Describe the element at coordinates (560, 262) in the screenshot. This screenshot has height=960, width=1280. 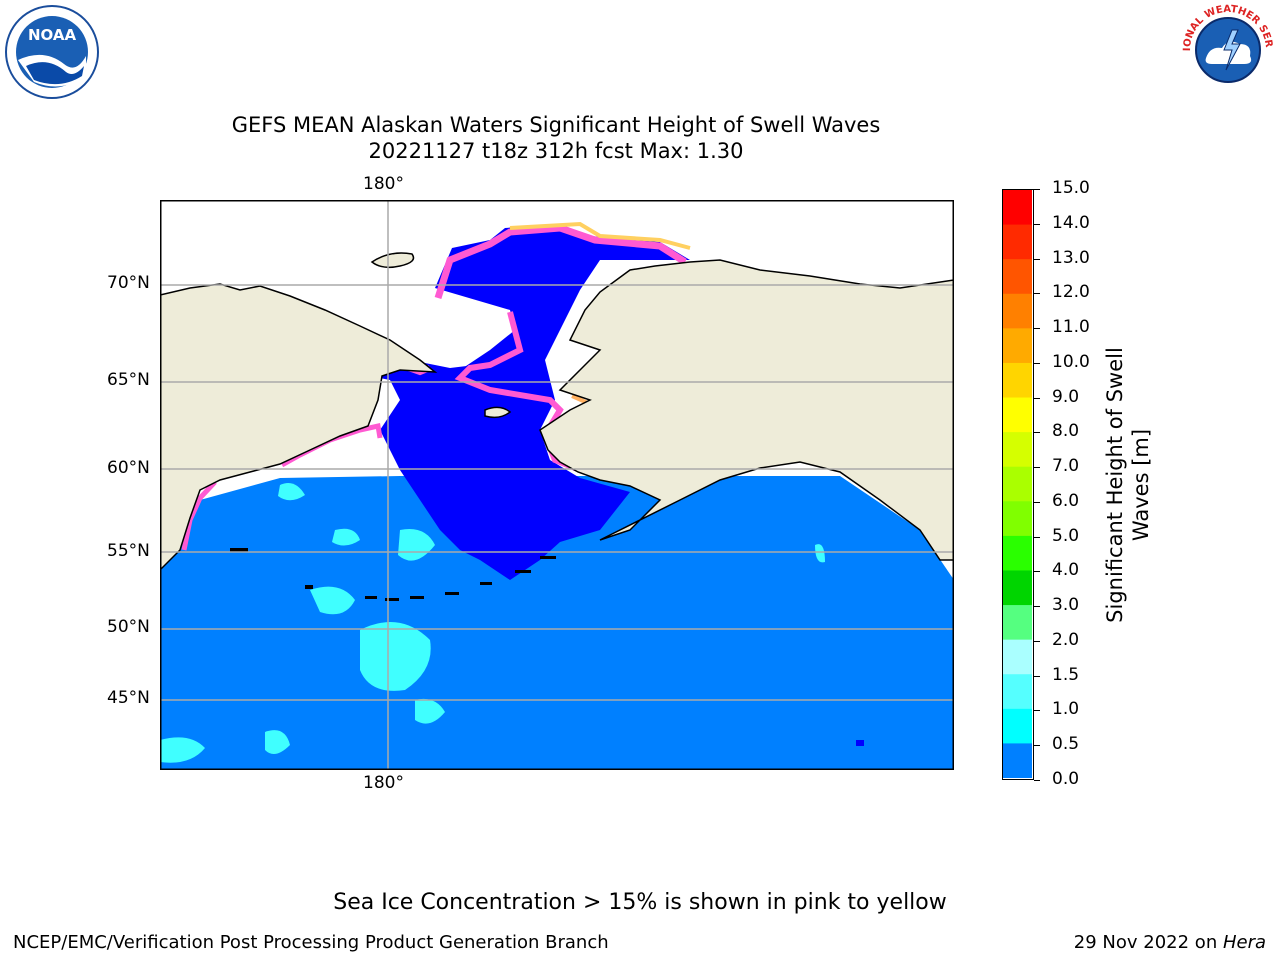
I see `sea-ice-edge` at that location.